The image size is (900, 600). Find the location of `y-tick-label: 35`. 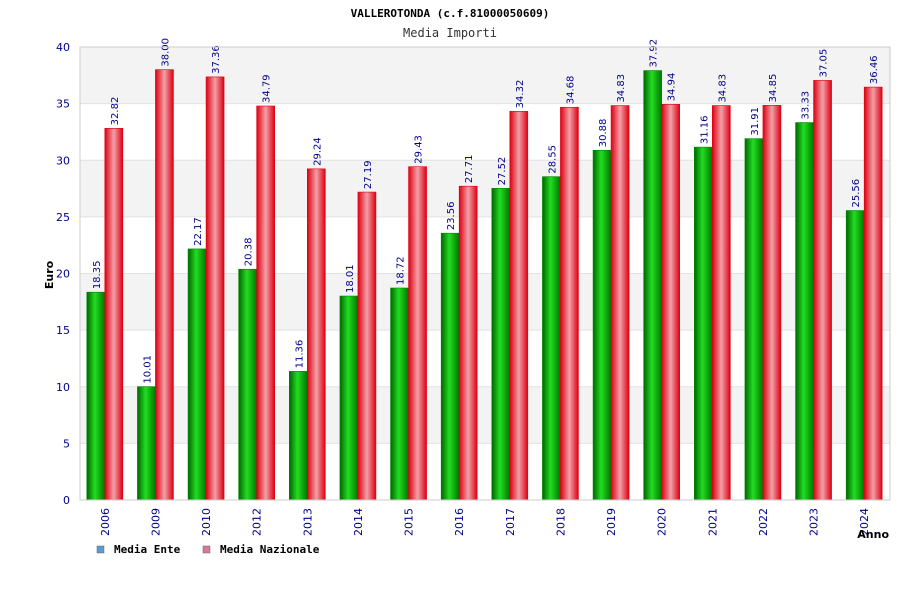

y-tick-label: 35 is located at coordinates (63, 104).